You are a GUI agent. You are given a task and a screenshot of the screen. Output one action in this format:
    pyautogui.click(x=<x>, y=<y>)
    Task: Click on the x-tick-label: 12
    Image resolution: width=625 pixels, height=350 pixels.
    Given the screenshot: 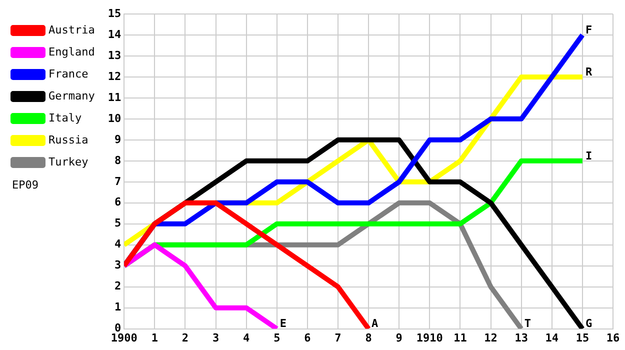 What is the action you would take?
    pyautogui.click(x=491, y=337)
    